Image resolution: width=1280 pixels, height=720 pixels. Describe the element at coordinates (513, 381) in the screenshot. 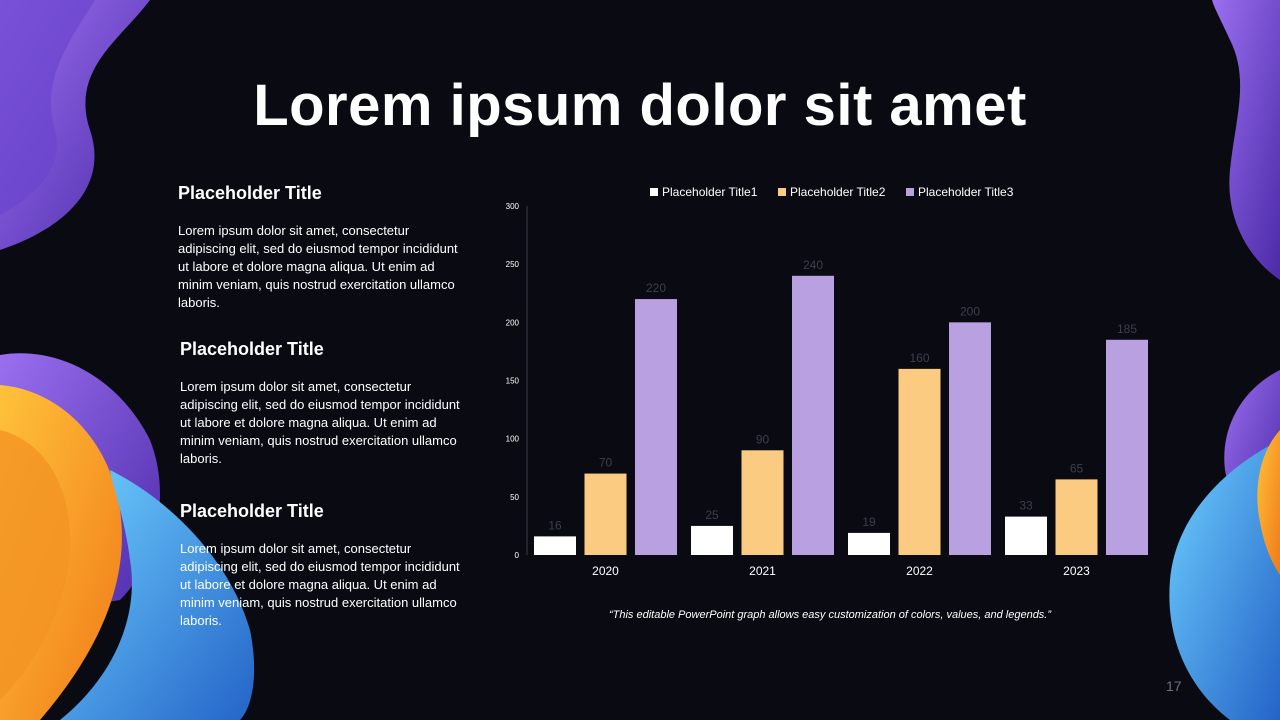

I see `y-tick-label: 150` at that location.